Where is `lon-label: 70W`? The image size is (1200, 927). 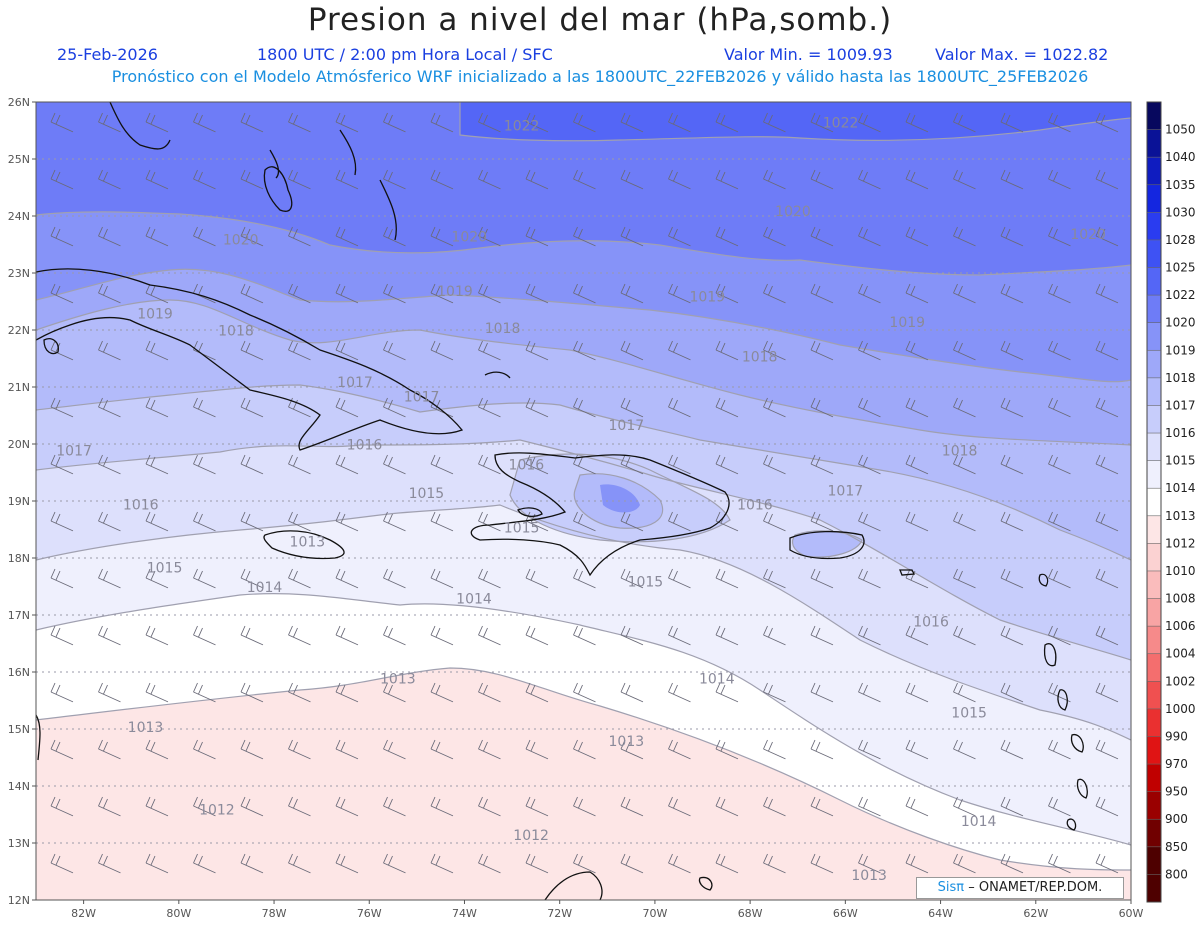
lon-label: 70W is located at coordinates (654, 913).